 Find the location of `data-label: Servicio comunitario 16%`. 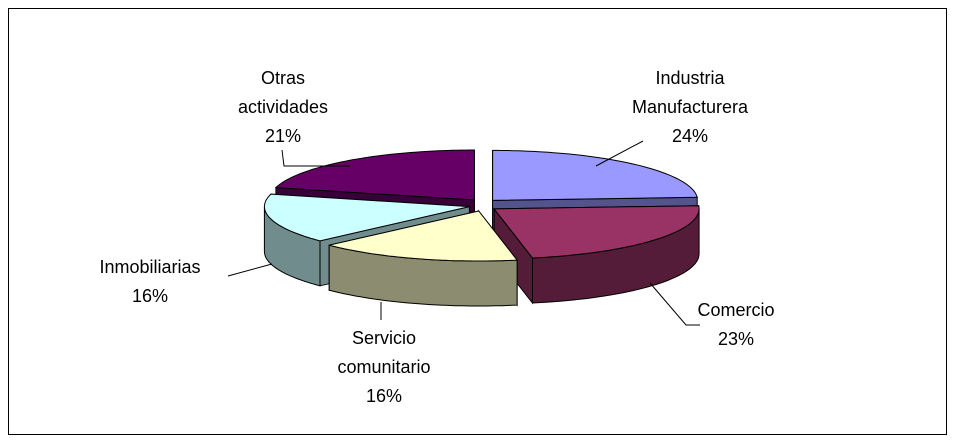

data-label: Servicio comunitario 16% is located at coordinates (384, 367).